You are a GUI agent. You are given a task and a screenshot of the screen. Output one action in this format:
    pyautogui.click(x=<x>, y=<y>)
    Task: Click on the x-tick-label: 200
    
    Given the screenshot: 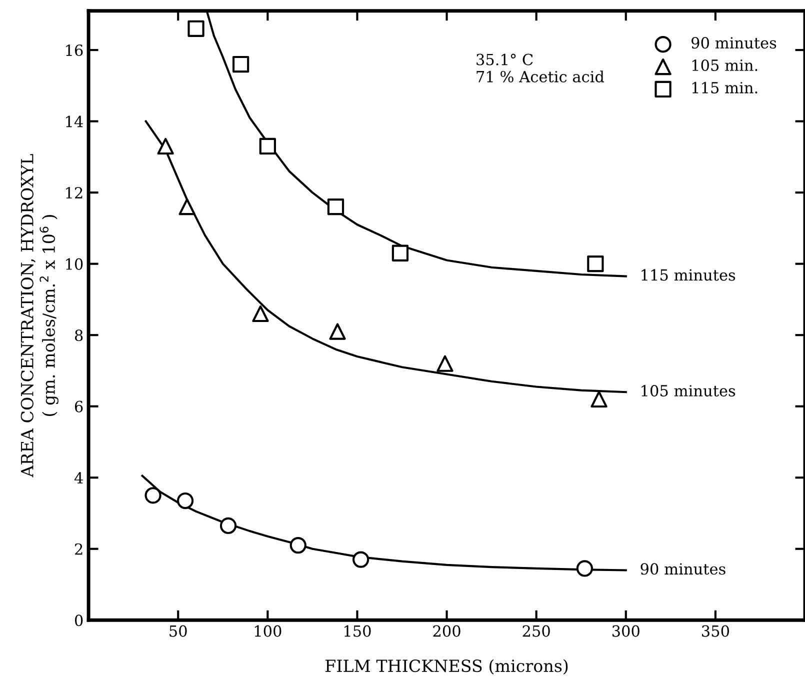 What is the action you would take?
    pyautogui.click(x=446, y=631)
    